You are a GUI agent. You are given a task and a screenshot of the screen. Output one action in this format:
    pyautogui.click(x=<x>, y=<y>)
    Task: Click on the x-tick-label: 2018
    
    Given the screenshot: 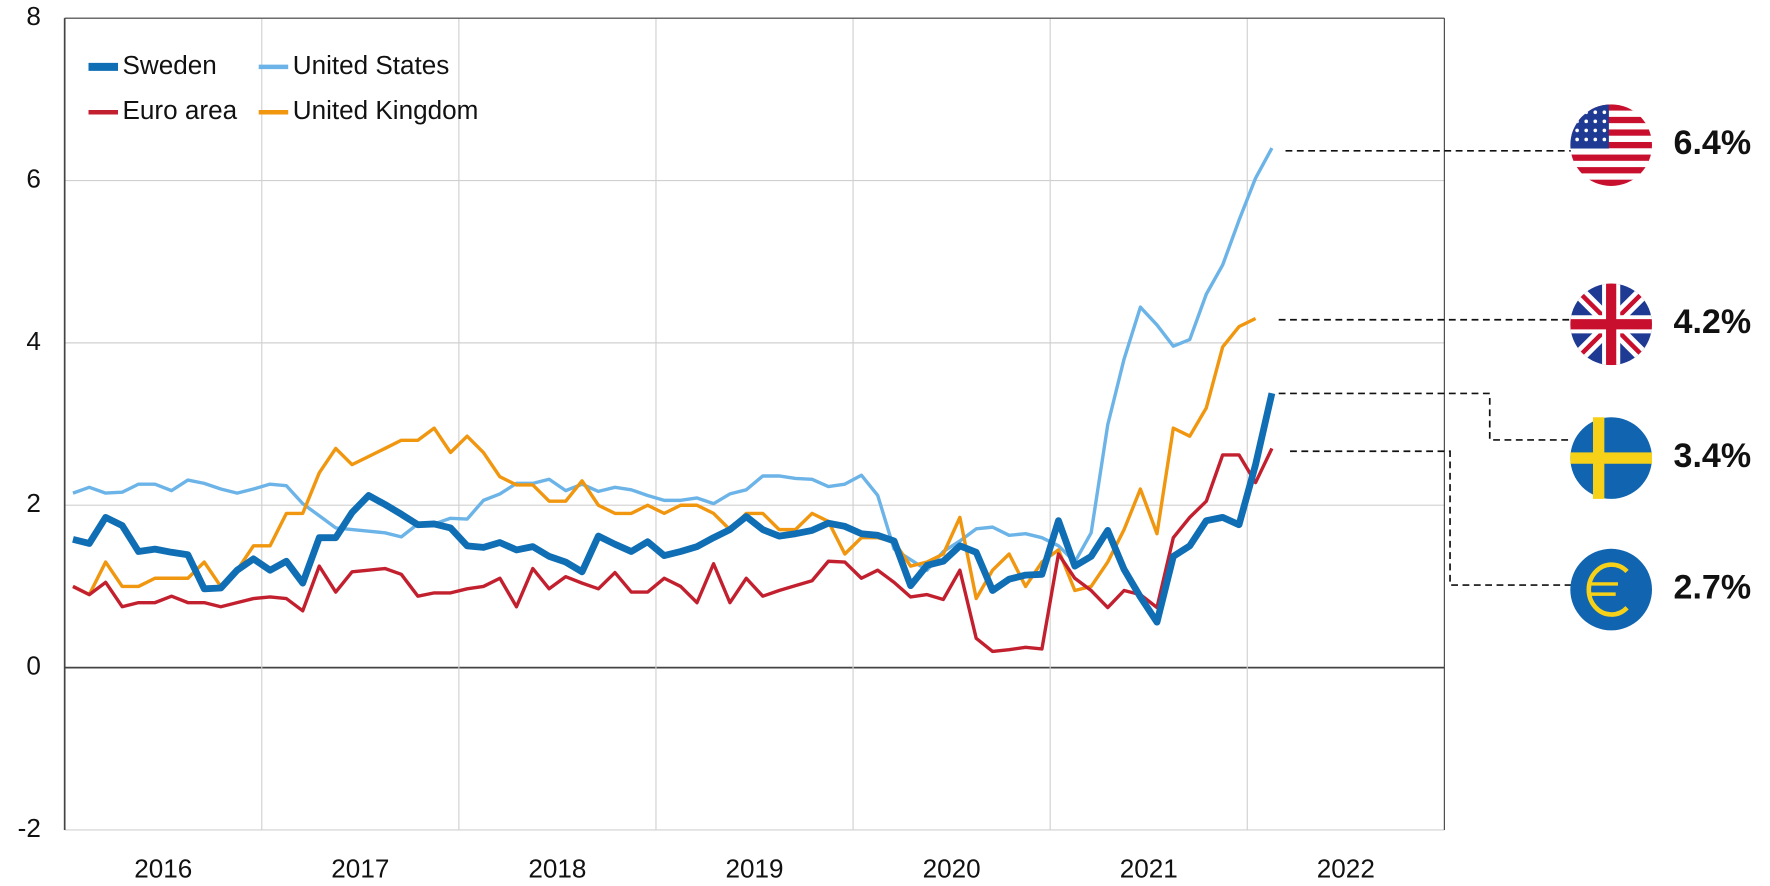 What is the action you would take?
    pyautogui.click(x=557, y=867)
    